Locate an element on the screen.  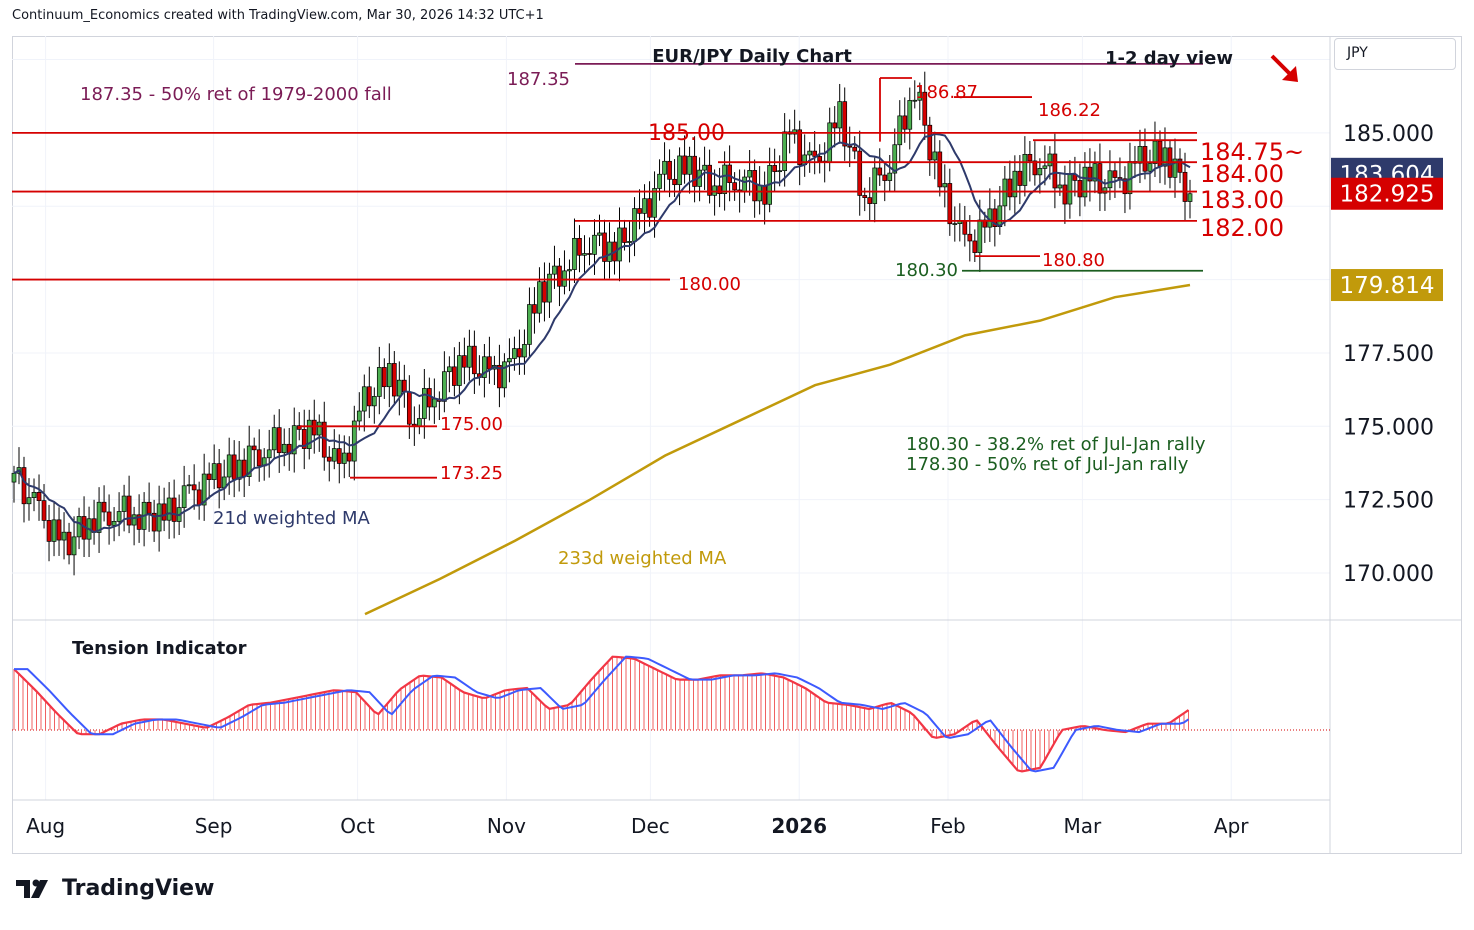
y-tick-label: 175.000 is located at coordinates (1388, 427).